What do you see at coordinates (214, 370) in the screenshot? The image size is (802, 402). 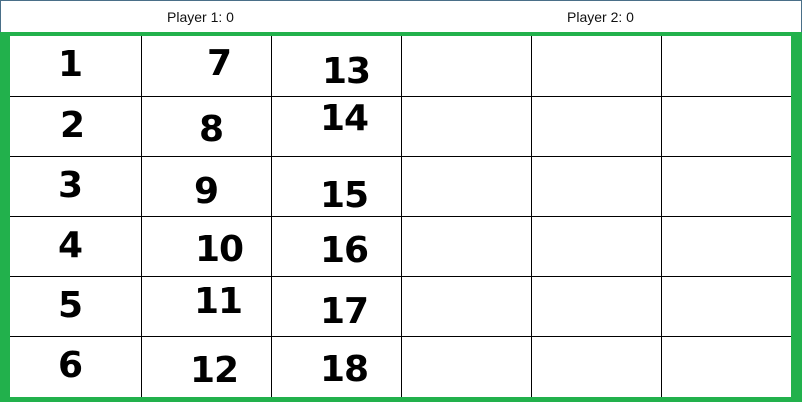 I see `cell-number: 12` at bounding box center [214, 370].